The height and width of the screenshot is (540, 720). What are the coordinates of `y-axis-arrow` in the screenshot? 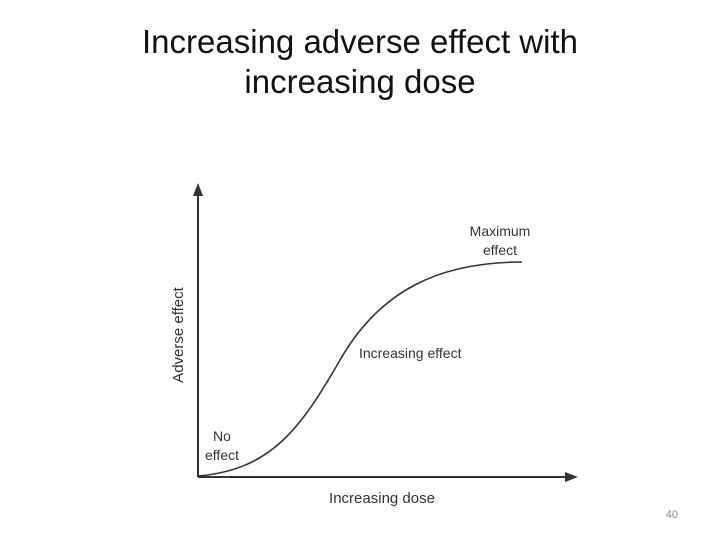 It's located at (198, 189).